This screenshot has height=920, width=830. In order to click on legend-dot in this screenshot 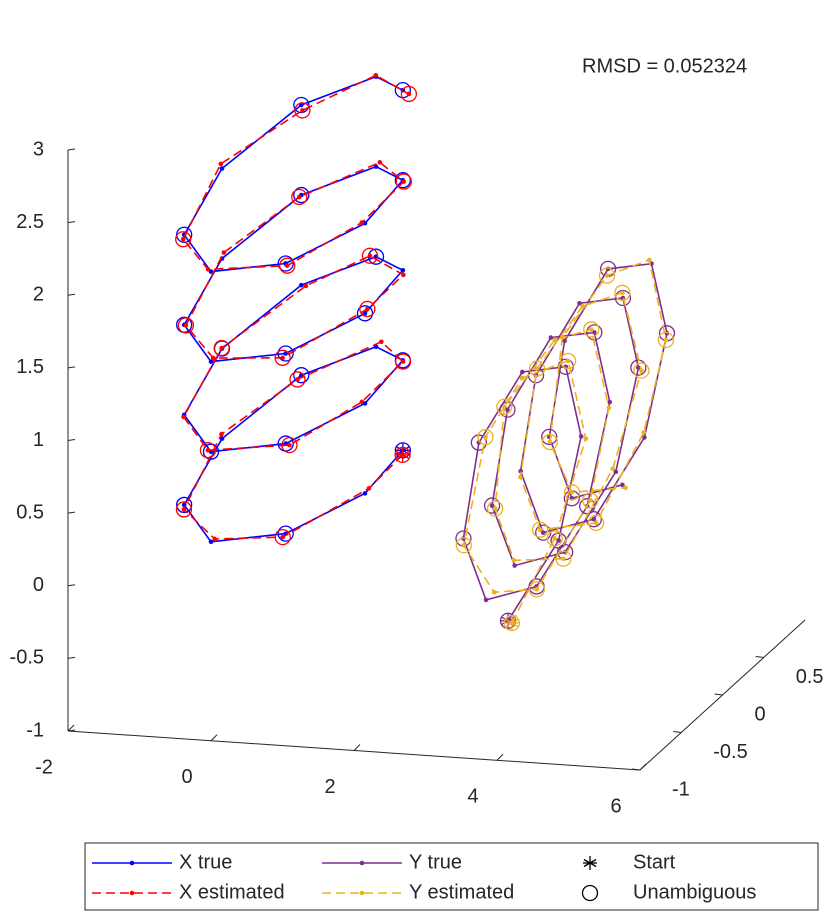, I will do `click(362, 863)`.